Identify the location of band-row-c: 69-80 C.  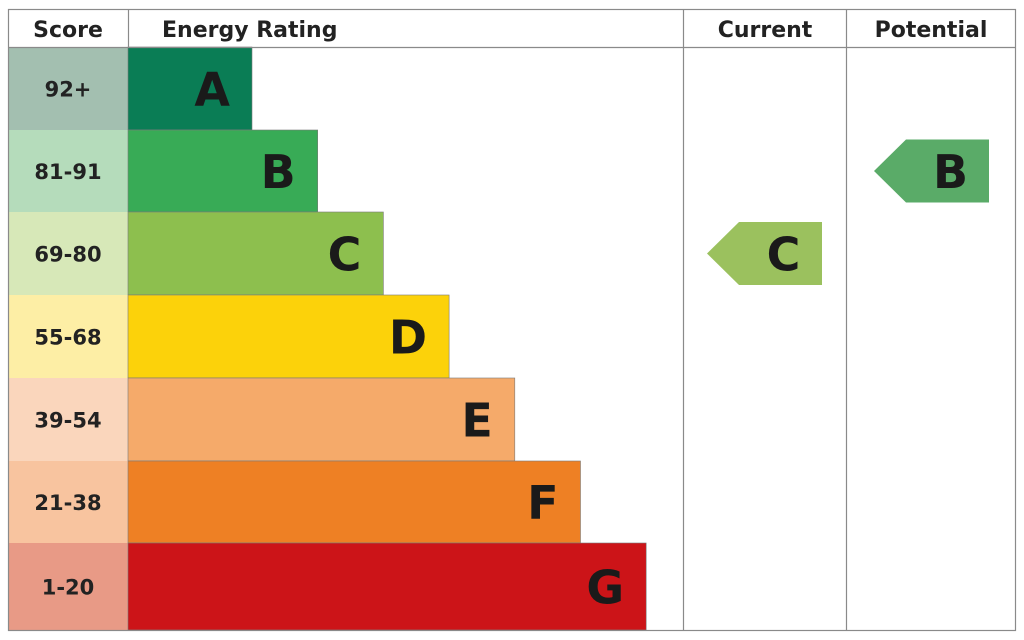
(196, 253).